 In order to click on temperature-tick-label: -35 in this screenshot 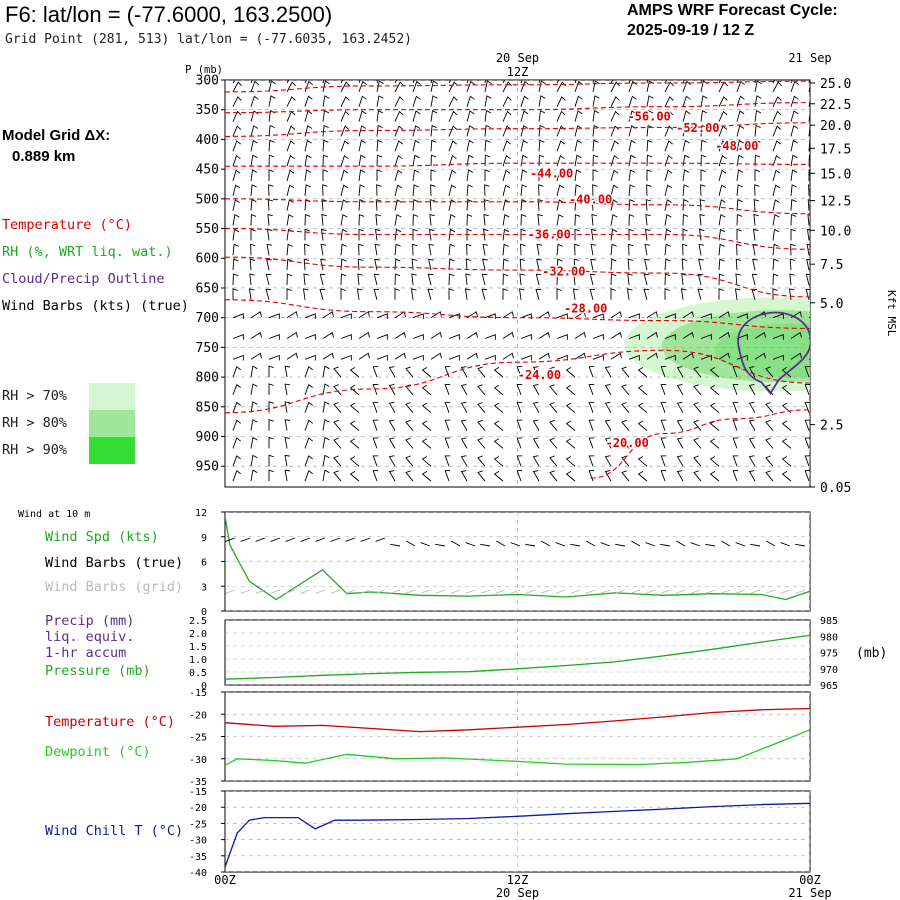, I will do `click(198, 782)`.